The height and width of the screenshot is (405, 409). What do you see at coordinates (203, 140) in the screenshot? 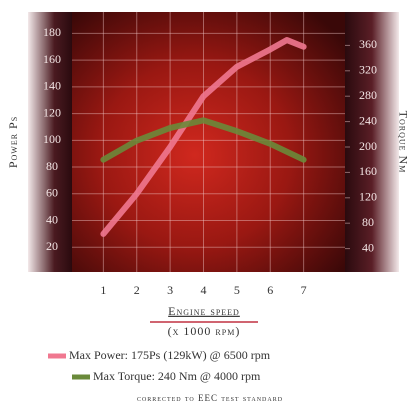
I see `series-line` at bounding box center [203, 140].